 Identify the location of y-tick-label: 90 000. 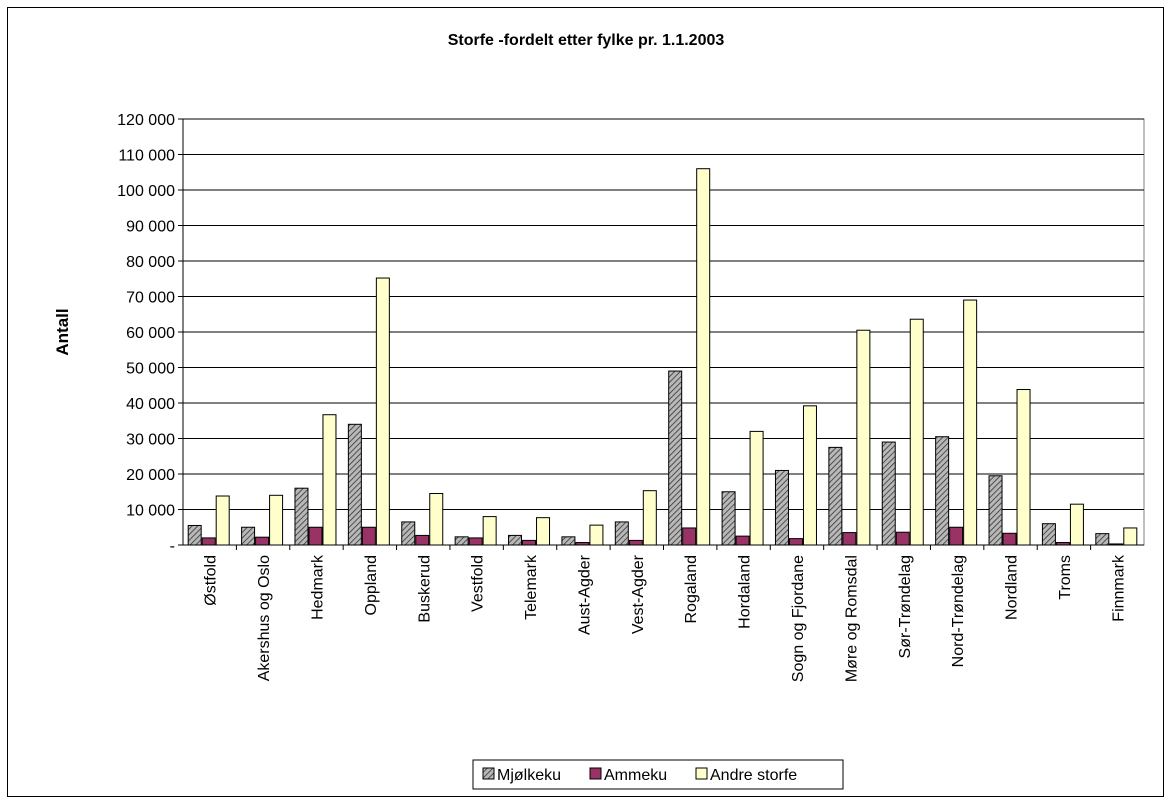
(150, 227).